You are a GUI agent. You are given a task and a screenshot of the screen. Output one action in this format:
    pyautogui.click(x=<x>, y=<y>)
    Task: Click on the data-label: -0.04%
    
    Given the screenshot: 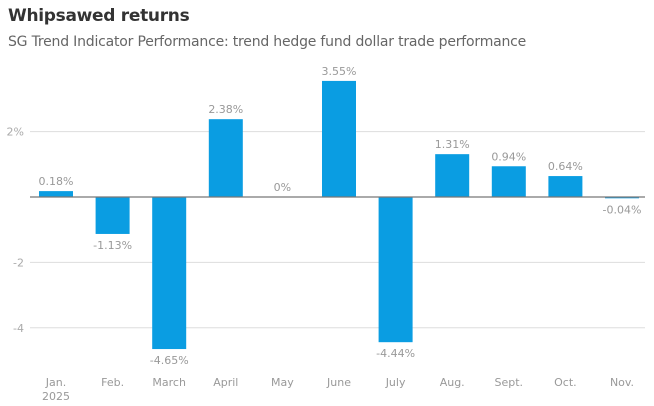 What is the action you would take?
    pyautogui.click(x=622, y=209)
    